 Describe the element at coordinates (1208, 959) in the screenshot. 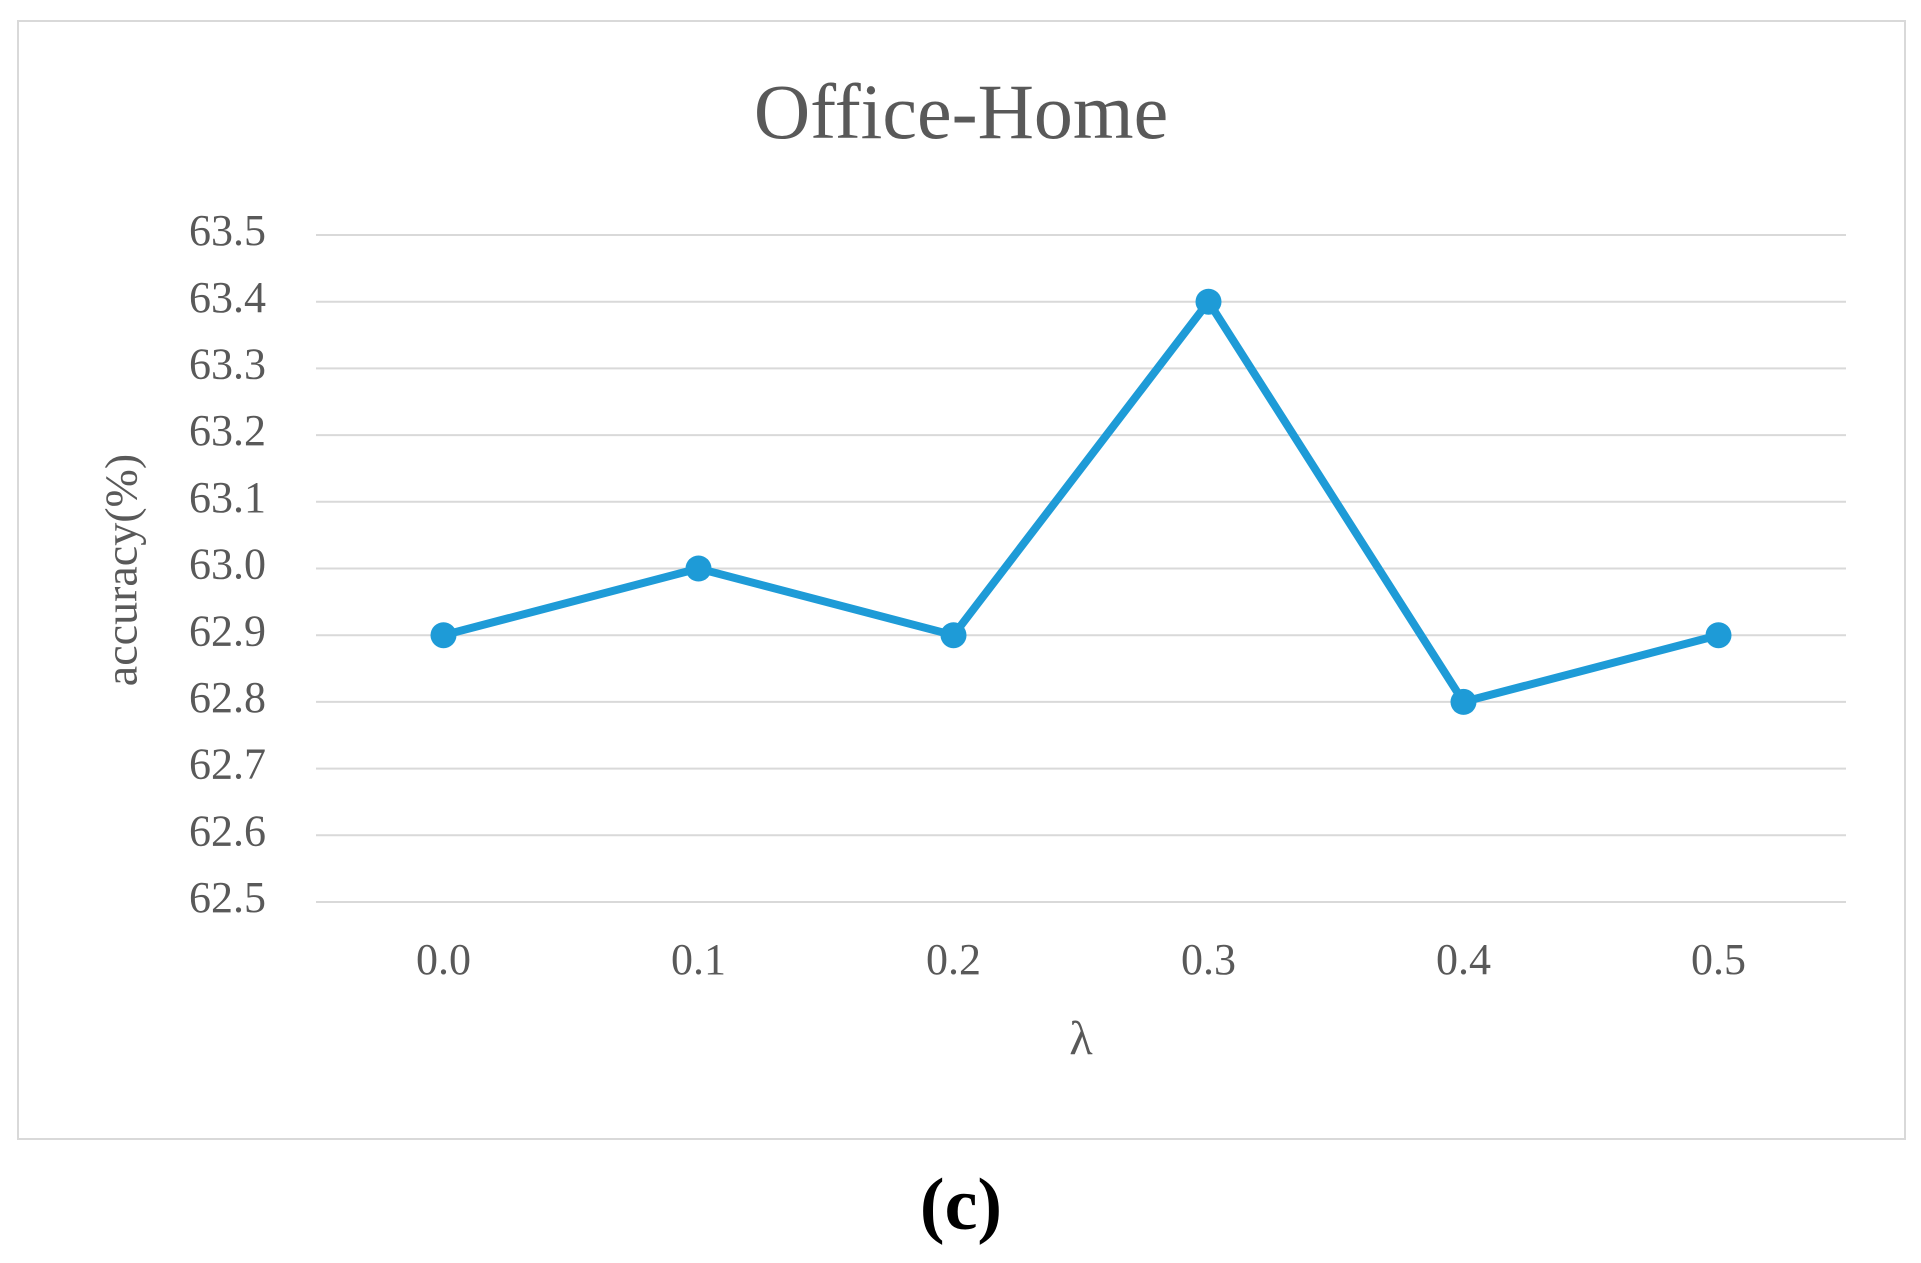

I see `x-tick-label: 0.3` at that location.